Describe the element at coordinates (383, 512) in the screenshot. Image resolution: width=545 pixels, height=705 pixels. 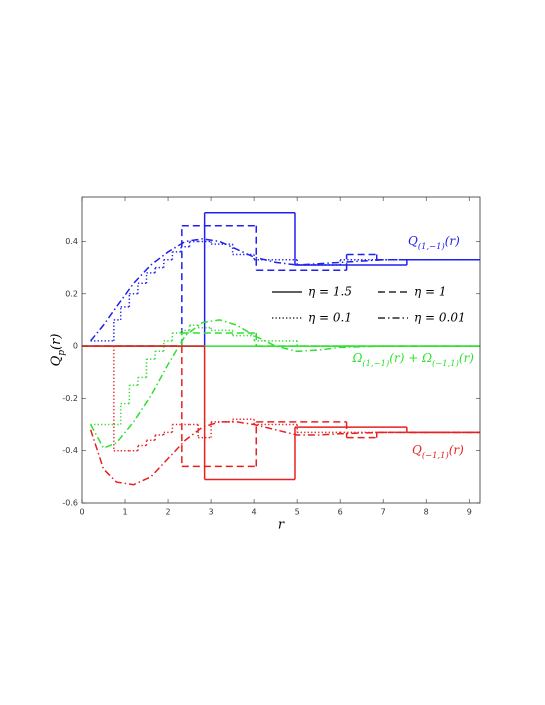
I see `x-tick-label: 7` at that location.